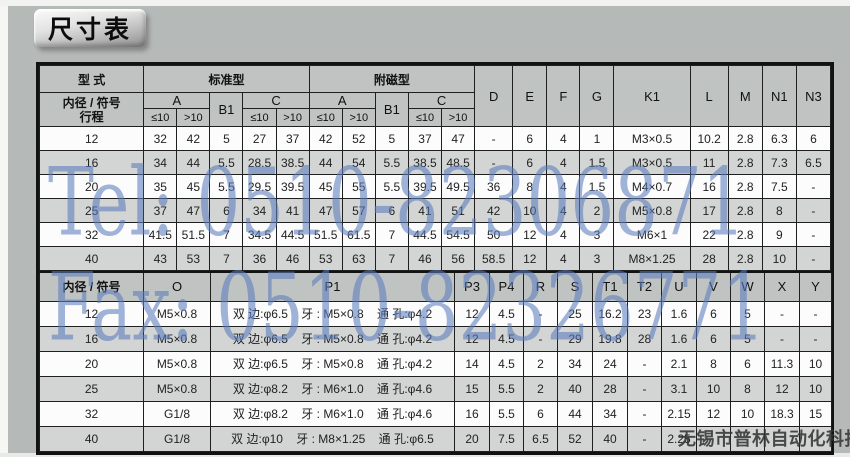 The width and height of the screenshot is (850, 457). Describe the element at coordinates (91, 138) in the screenshot. I see `bore-cell: 12` at that location.